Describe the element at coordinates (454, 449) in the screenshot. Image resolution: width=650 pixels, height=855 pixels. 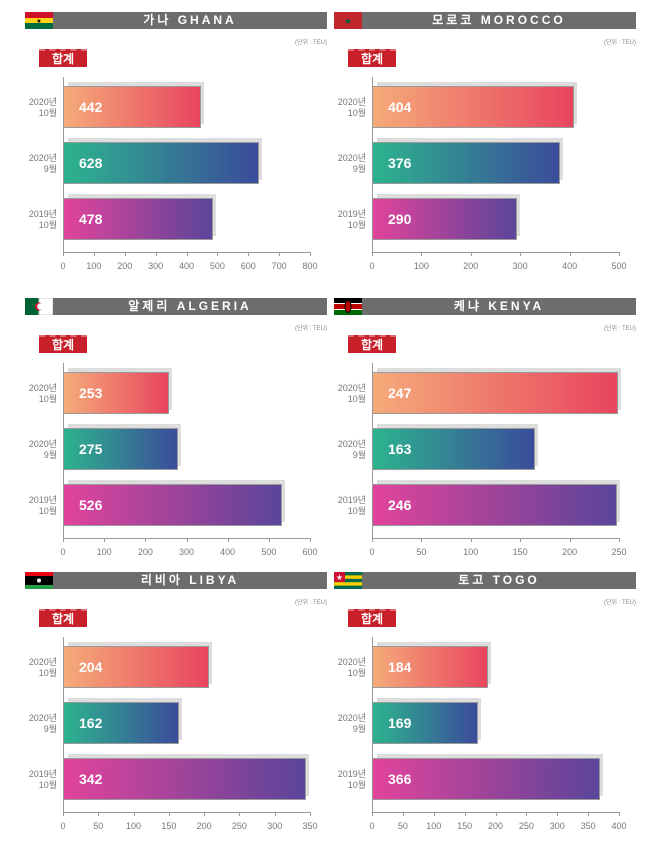
I see `bar: 163` at that location.